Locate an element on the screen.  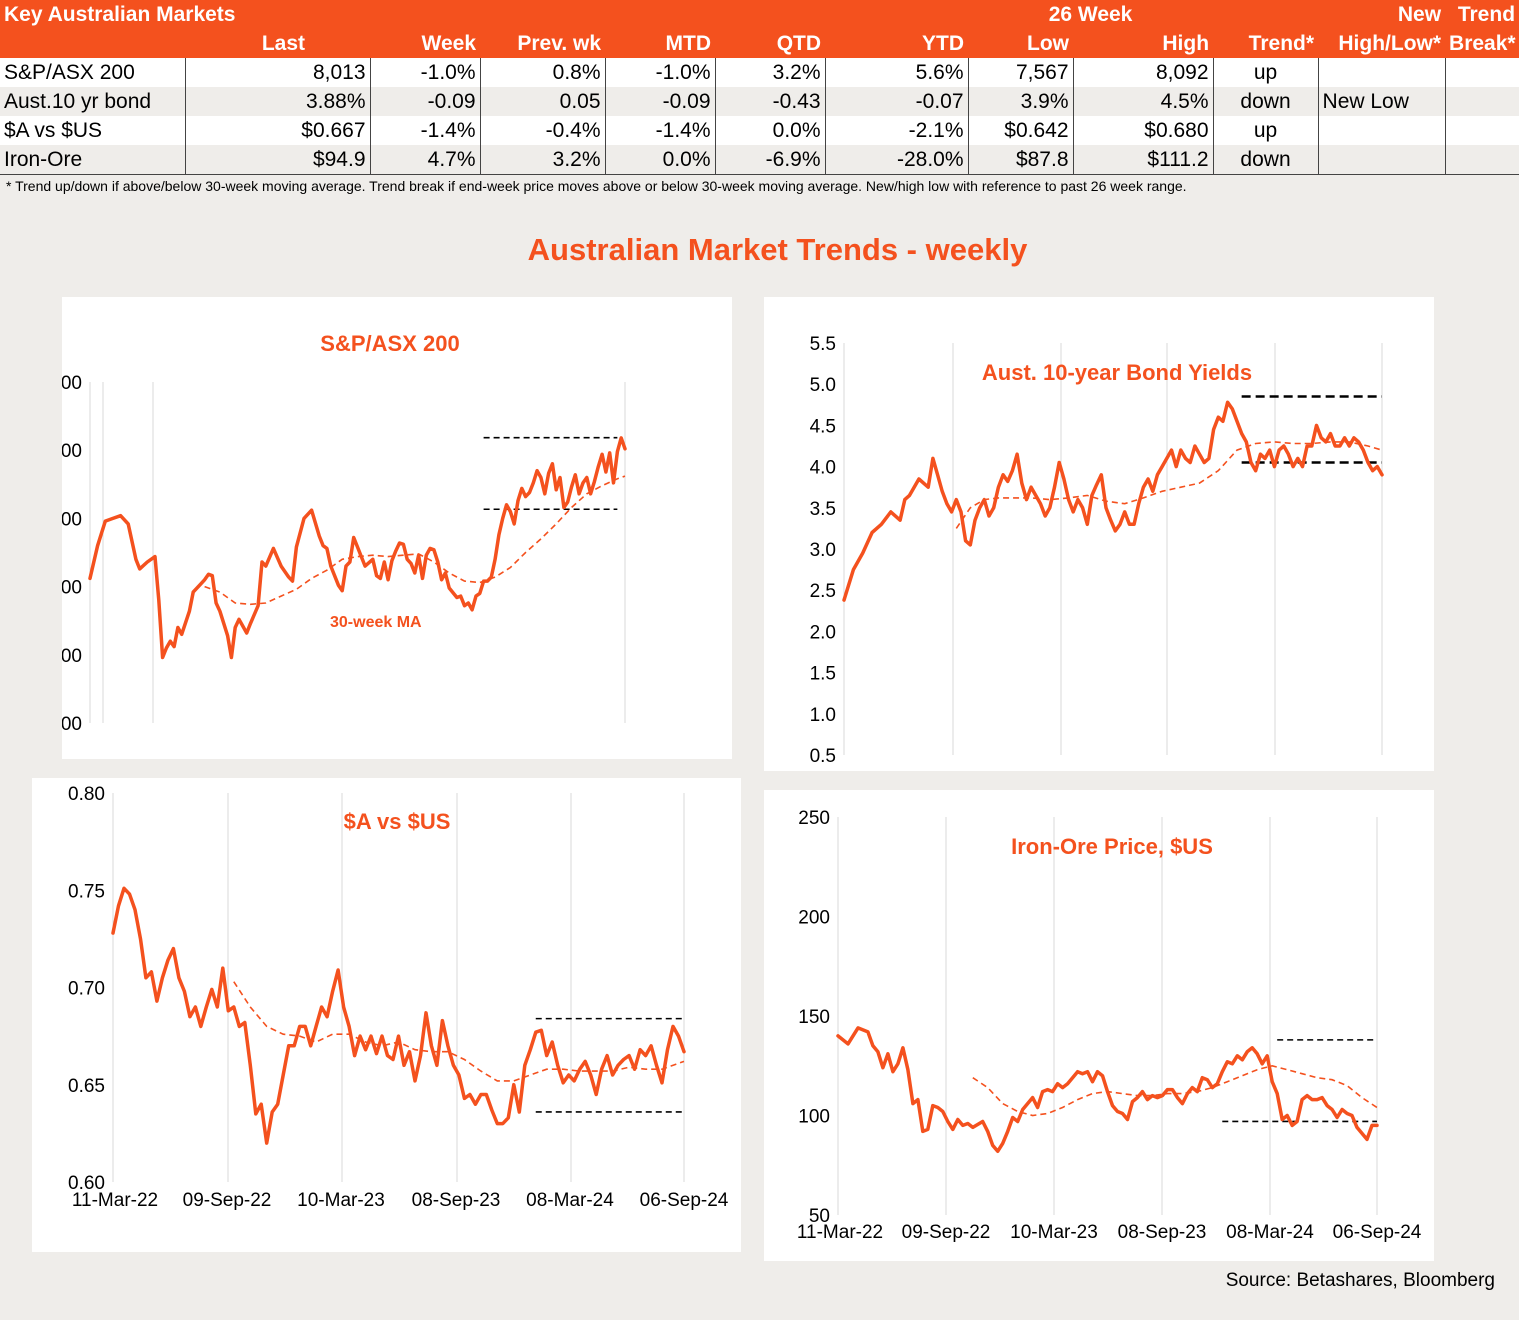
y-tick-label: 3.5 is located at coordinates (823, 509).